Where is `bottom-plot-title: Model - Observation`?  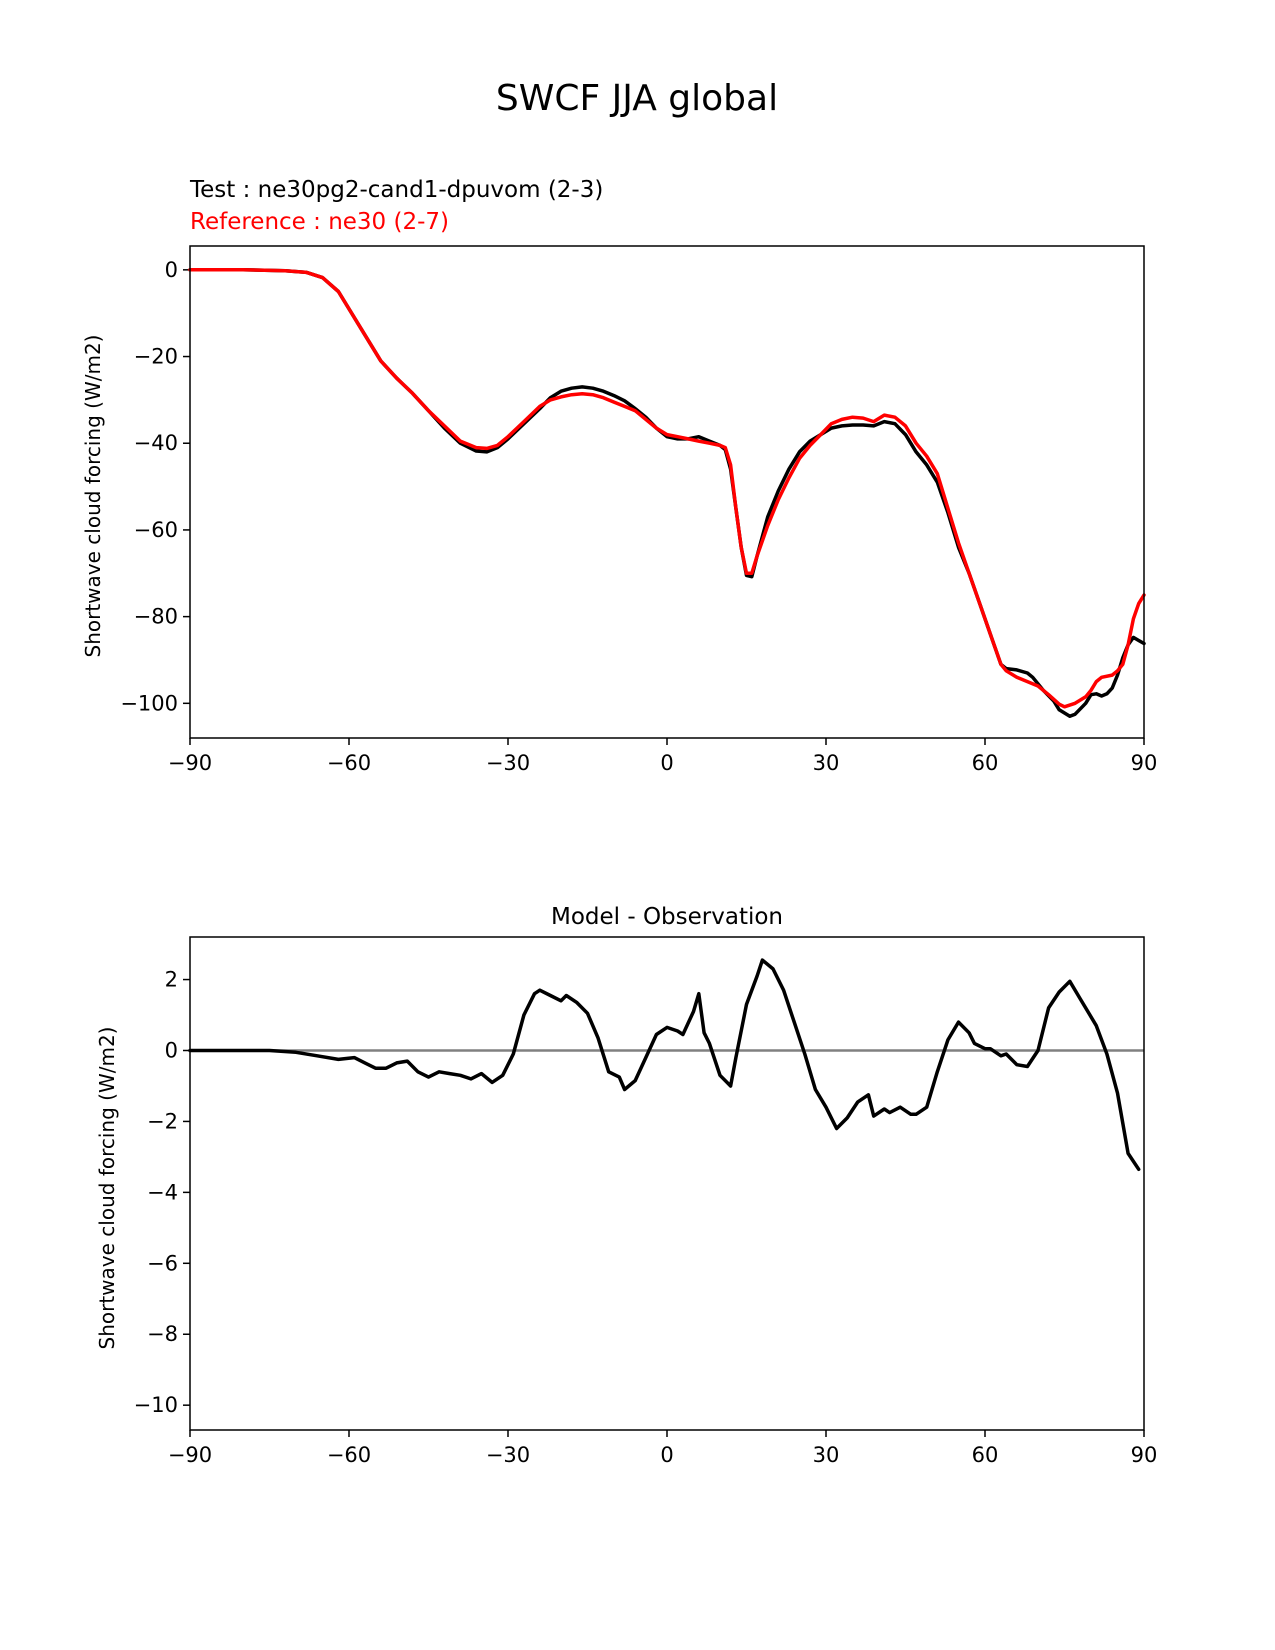
bottom-plot-title: Model - Observation is located at coordinates (667, 917).